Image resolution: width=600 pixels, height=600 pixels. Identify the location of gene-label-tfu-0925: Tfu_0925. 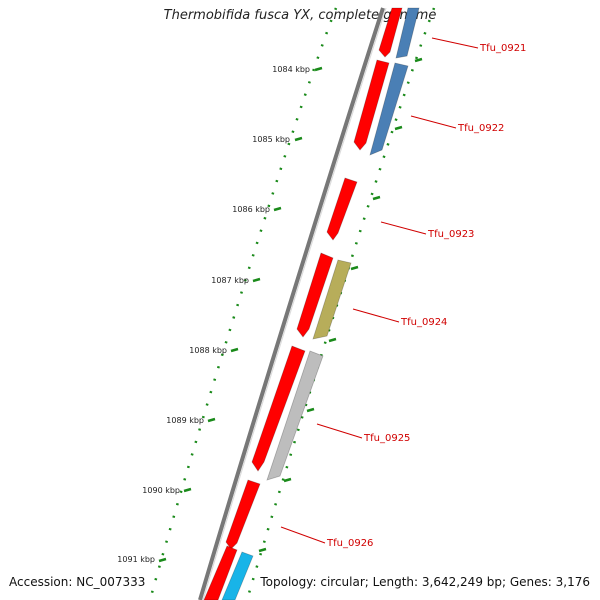
(386, 438).